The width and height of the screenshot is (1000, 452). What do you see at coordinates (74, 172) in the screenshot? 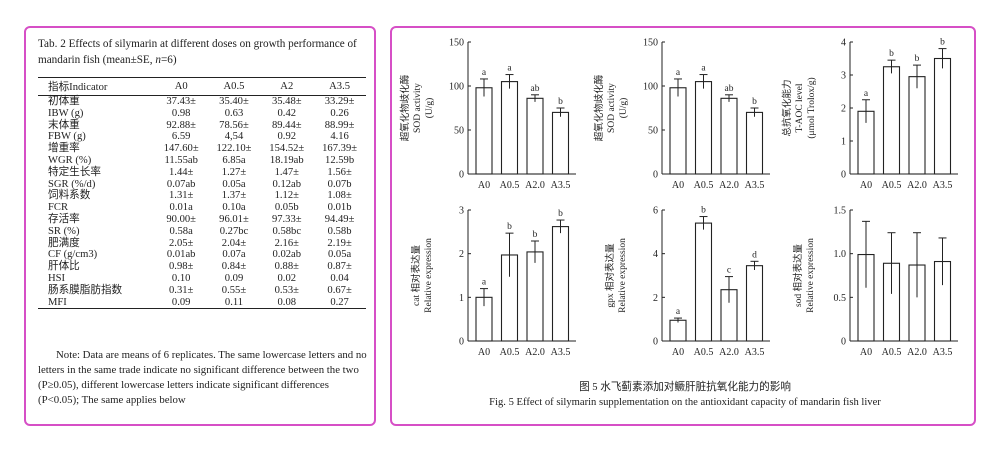
I see `table-cell: 特定生长率` at bounding box center [74, 172].